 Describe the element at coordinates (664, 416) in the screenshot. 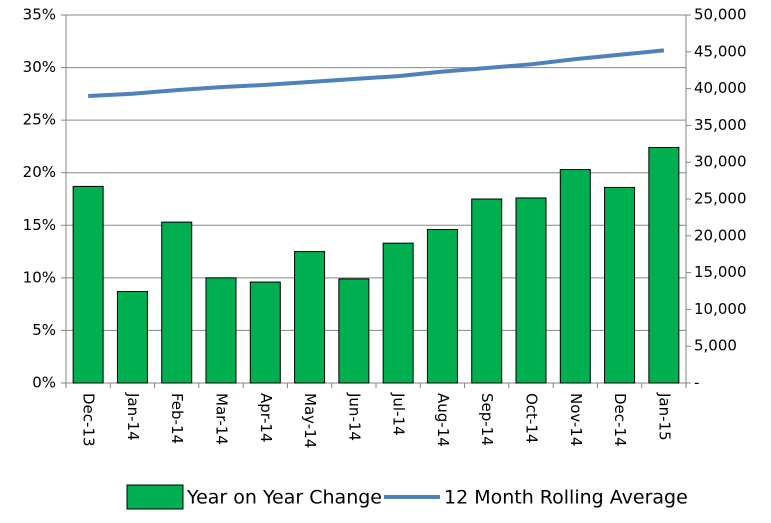

I see `x-tick-label: Jan-15` at that location.